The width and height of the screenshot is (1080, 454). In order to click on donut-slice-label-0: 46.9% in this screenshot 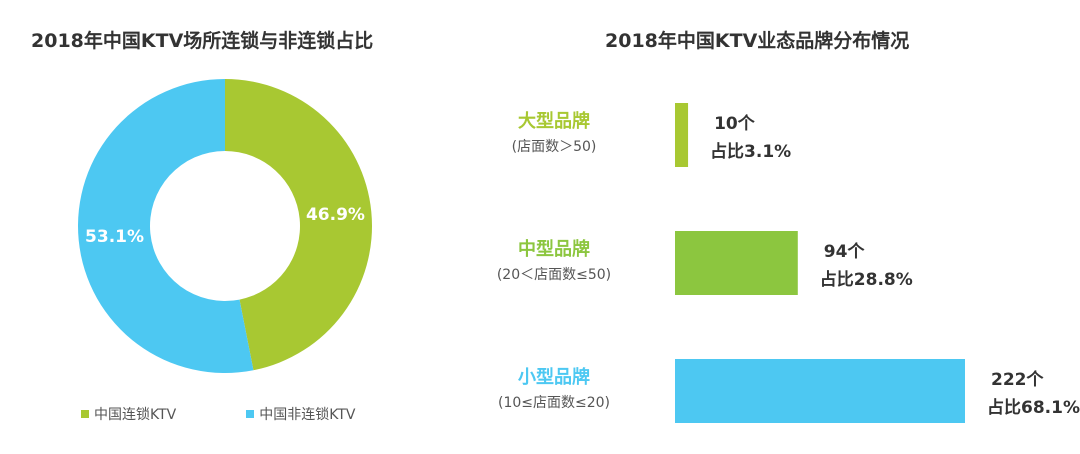, I will do `click(335, 215)`.